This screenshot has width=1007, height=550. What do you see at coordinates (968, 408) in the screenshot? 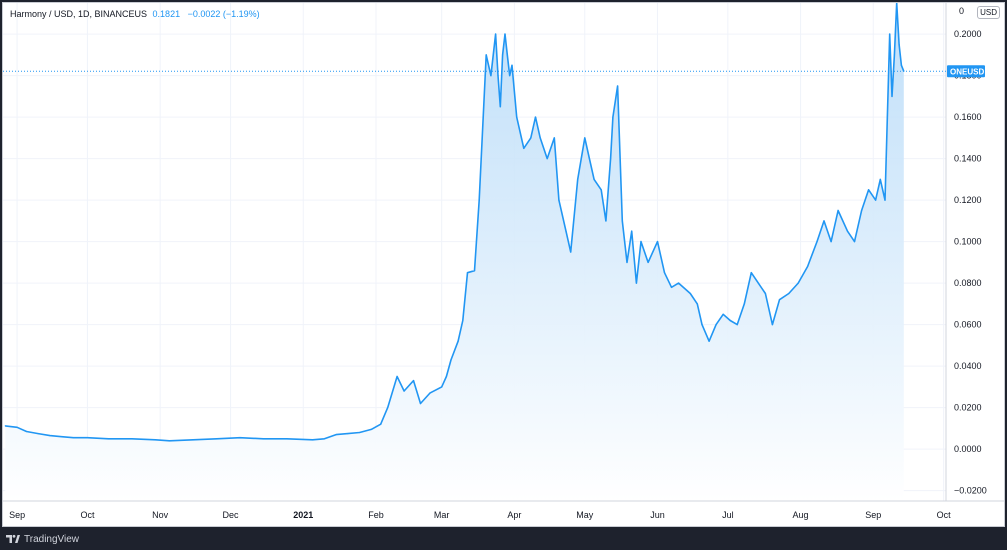
I see `y-tick-label: 0.0200` at bounding box center [968, 408].